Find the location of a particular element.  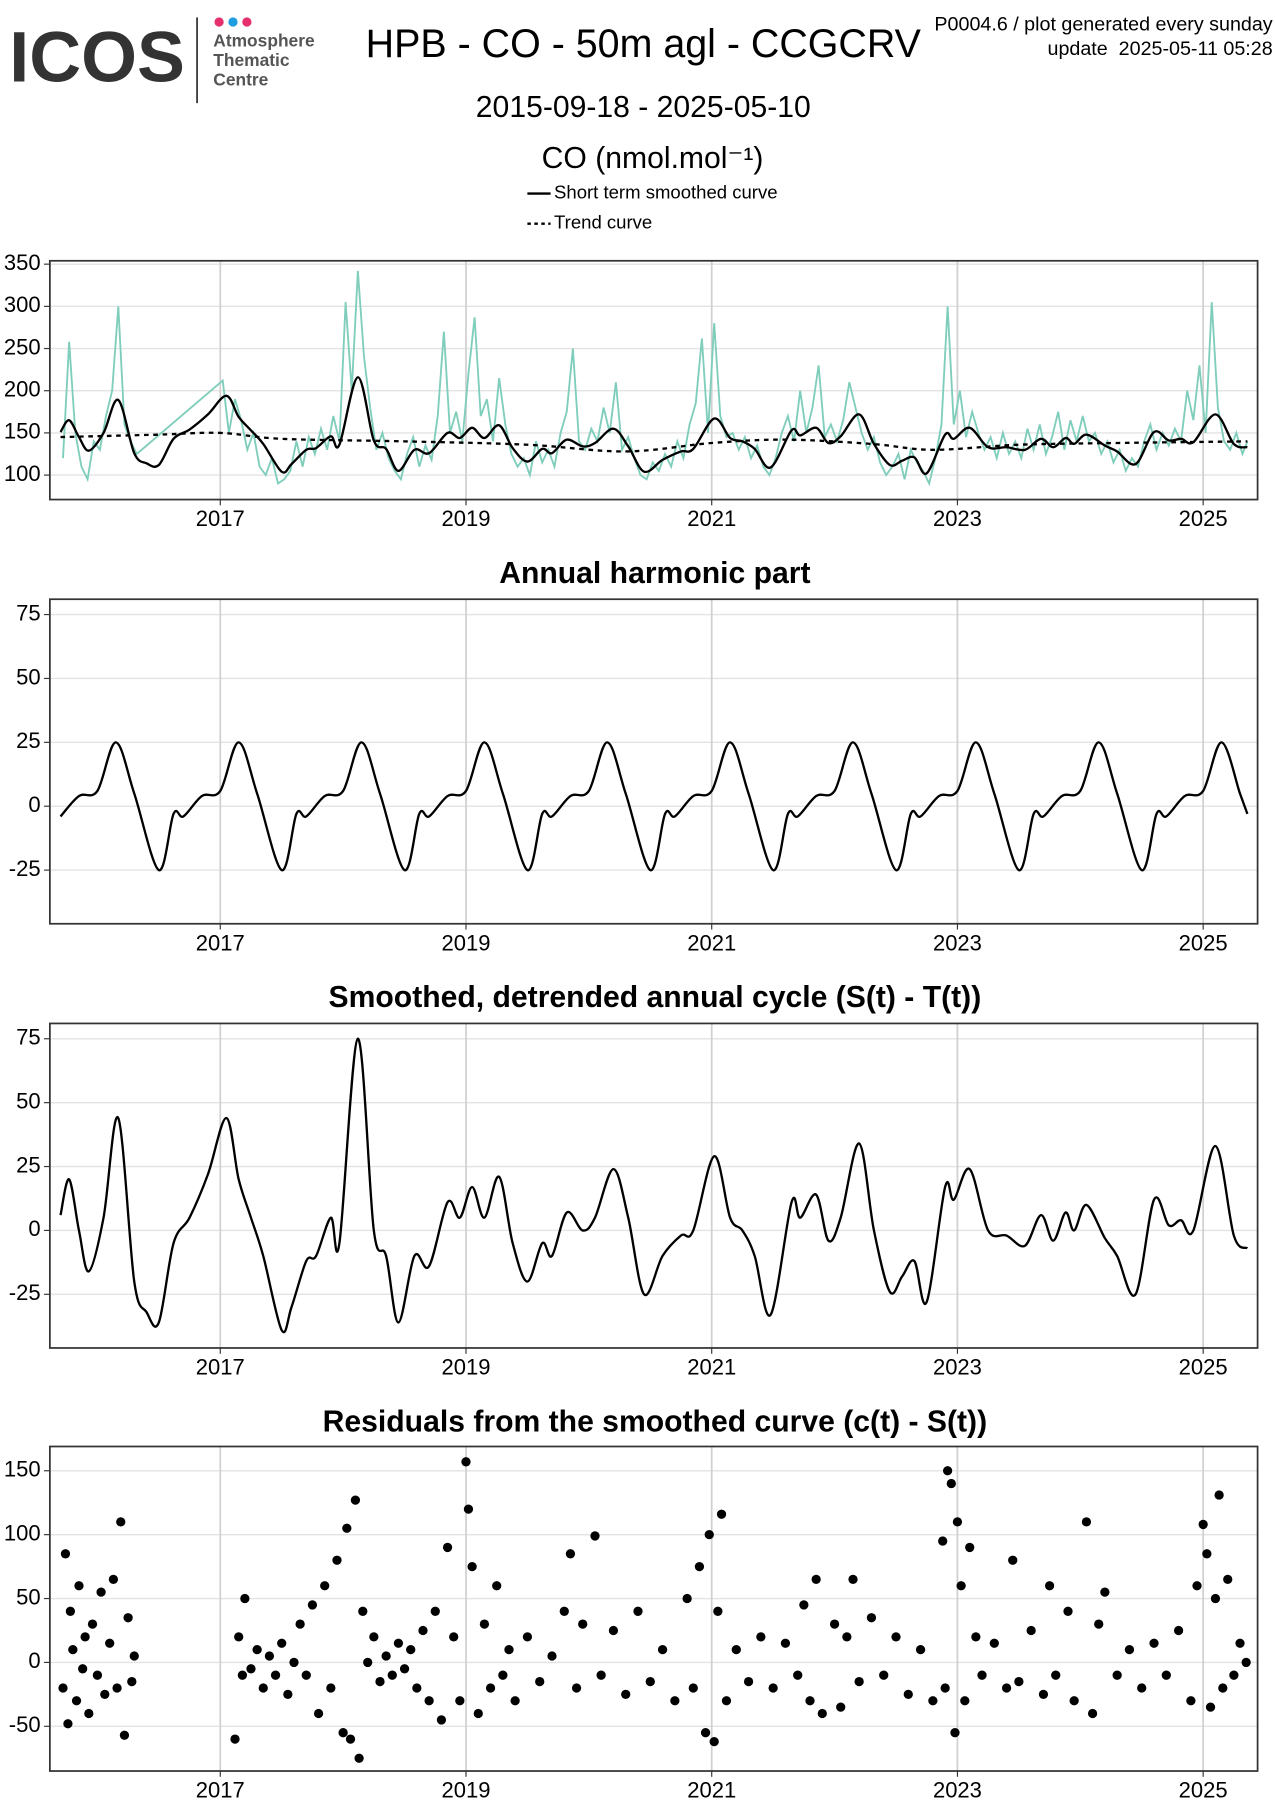

update-note: update 2025-05-11 05:28 is located at coordinates (1160, 49).